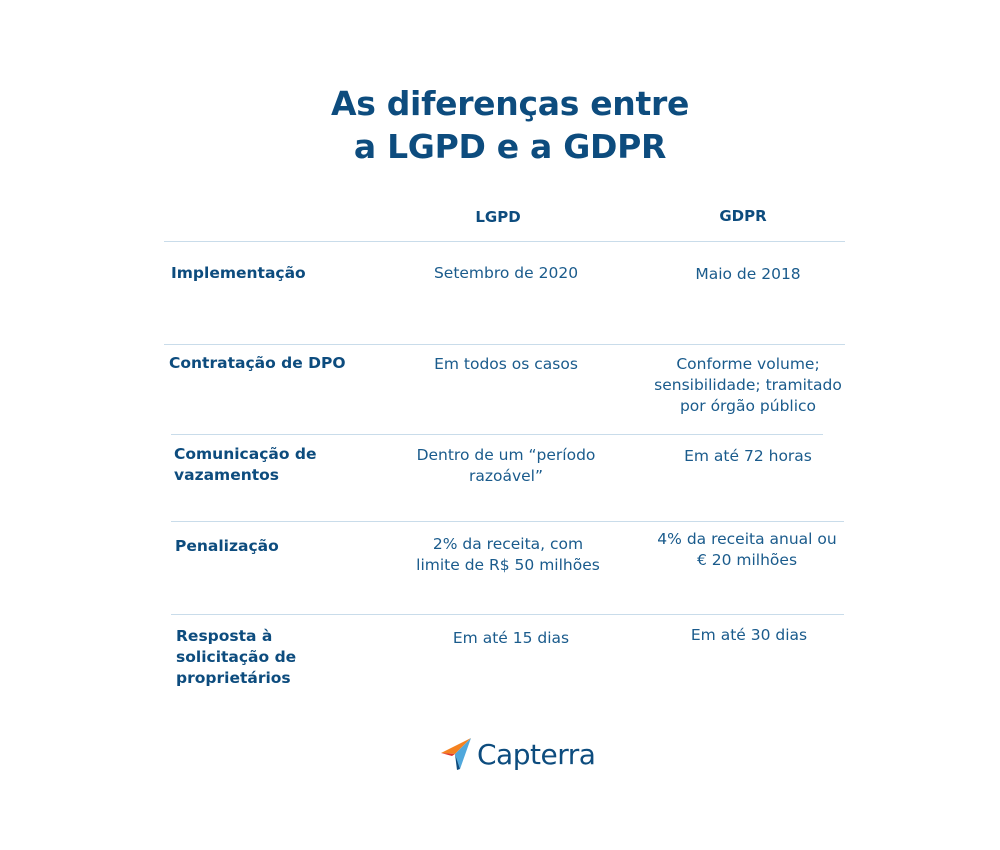  I want to click on cell-gdpr-comunicacao-vazamentos: Em até 72 horas, so click(748, 456).